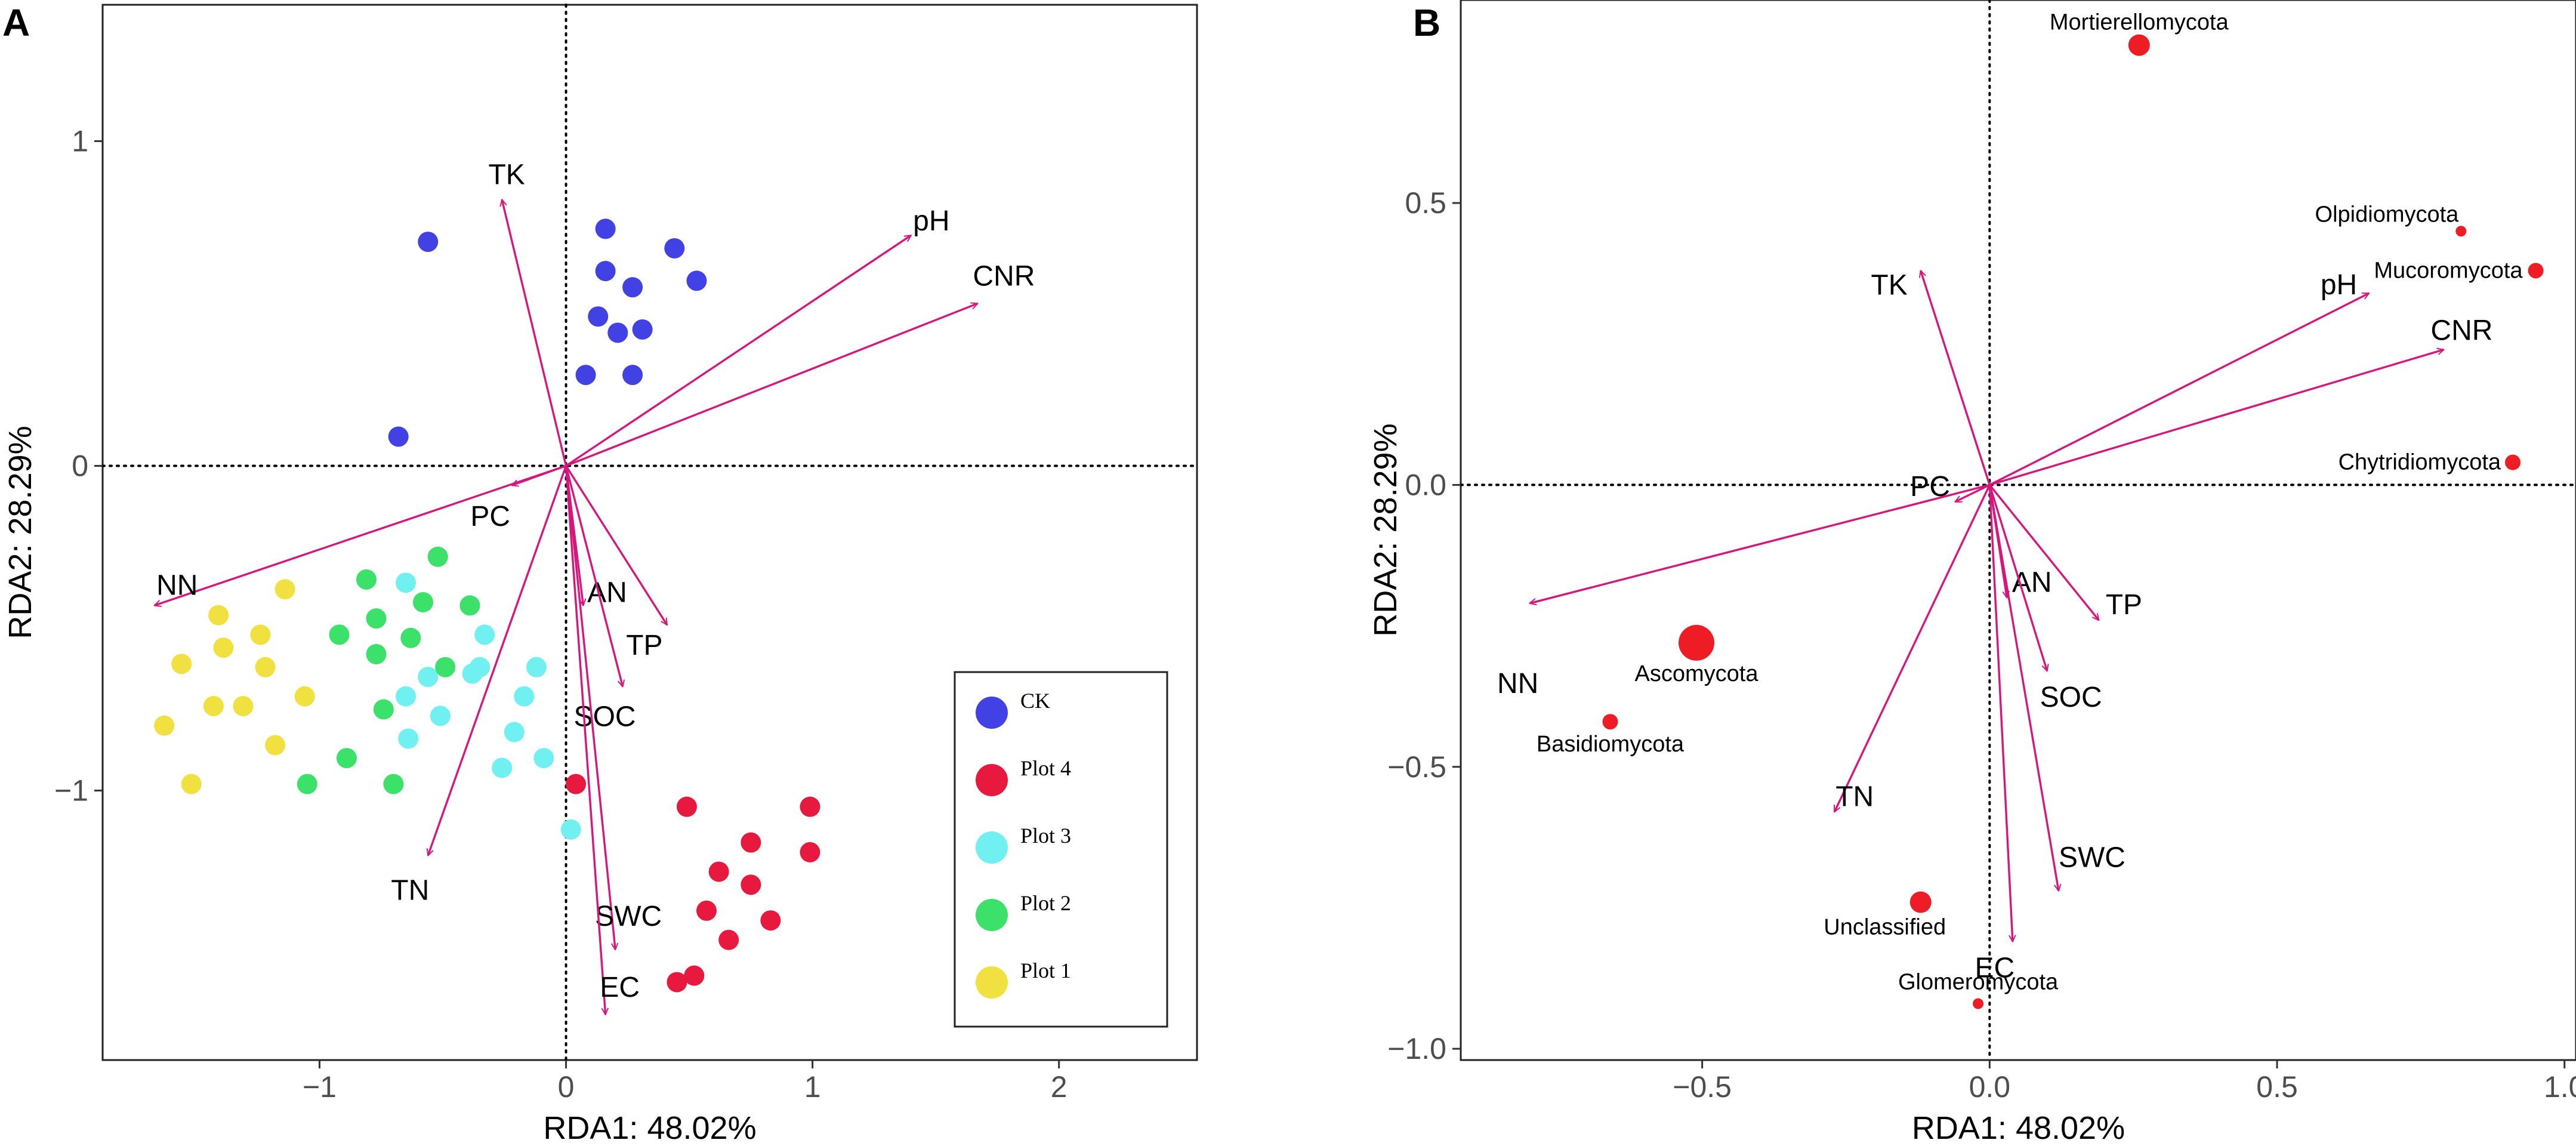 Image resolution: width=2576 pixels, height=1146 pixels. What do you see at coordinates (2139, 23) in the screenshot?
I see `panel-b-taxon-label-mortierellomycota: Mortierellomycota` at bounding box center [2139, 23].